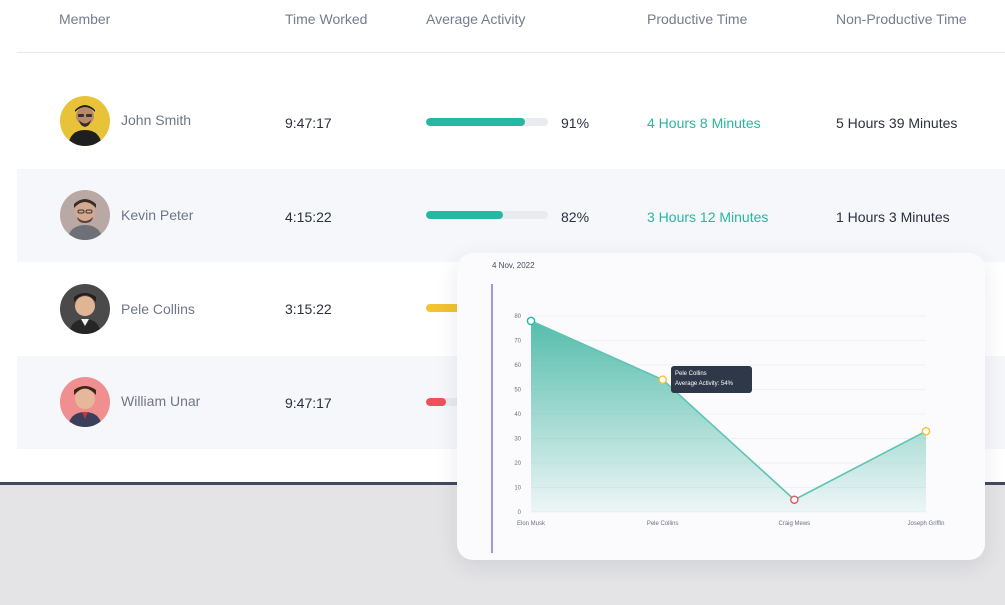 The width and height of the screenshot is (1005, 605). I want to click on productive-time: 4 Hours 8 Minutes, so click(704, 123).